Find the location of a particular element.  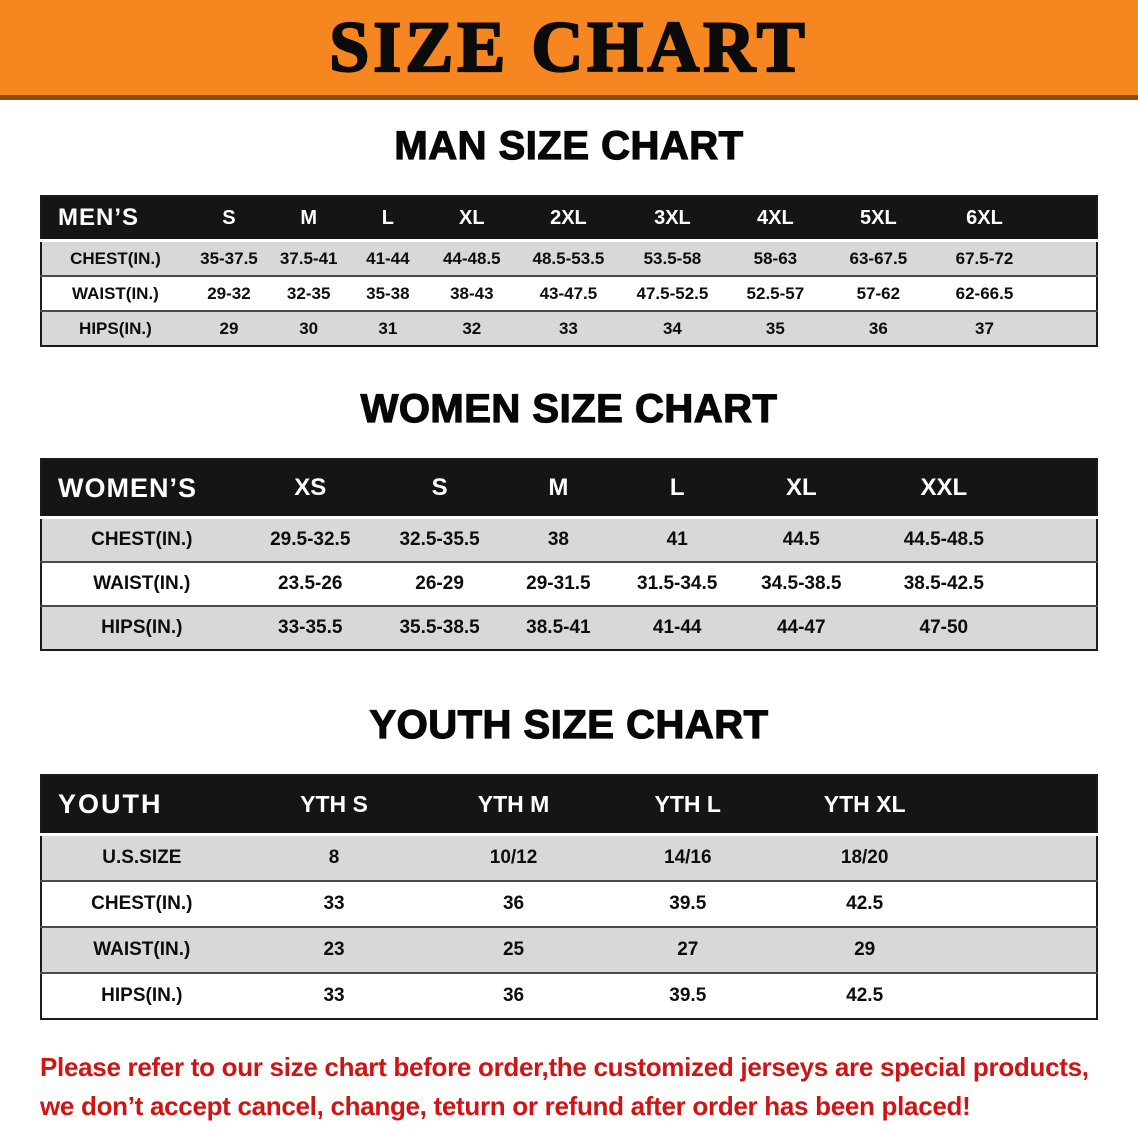

size-cell: 35.5-38.5 is located at coordinates (439, 628).